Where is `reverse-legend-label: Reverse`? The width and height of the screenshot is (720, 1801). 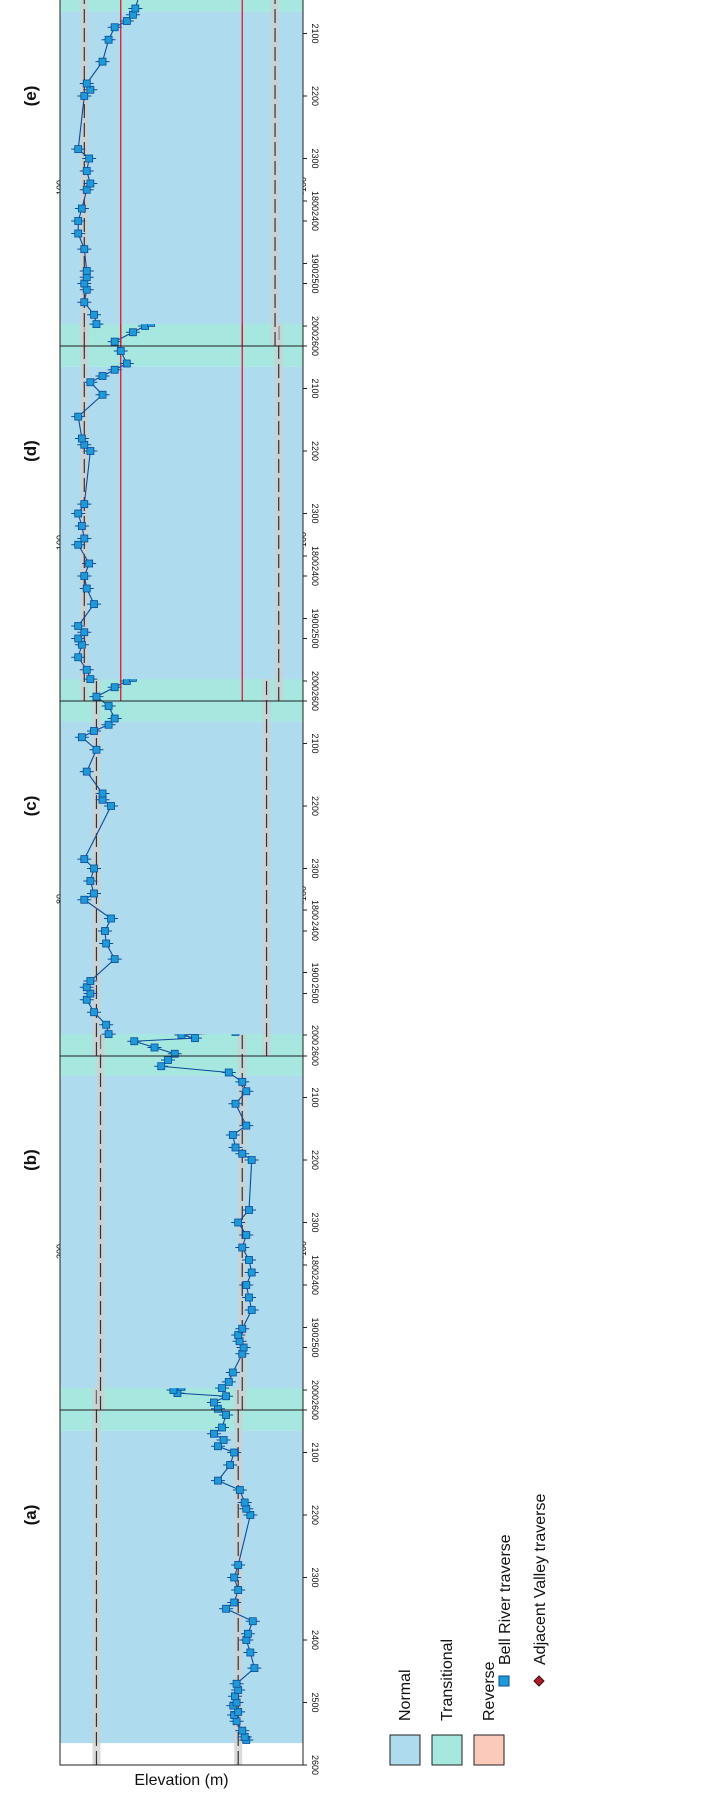
reverse-legend-label: Reverse is located at coordinates (489, 1691).